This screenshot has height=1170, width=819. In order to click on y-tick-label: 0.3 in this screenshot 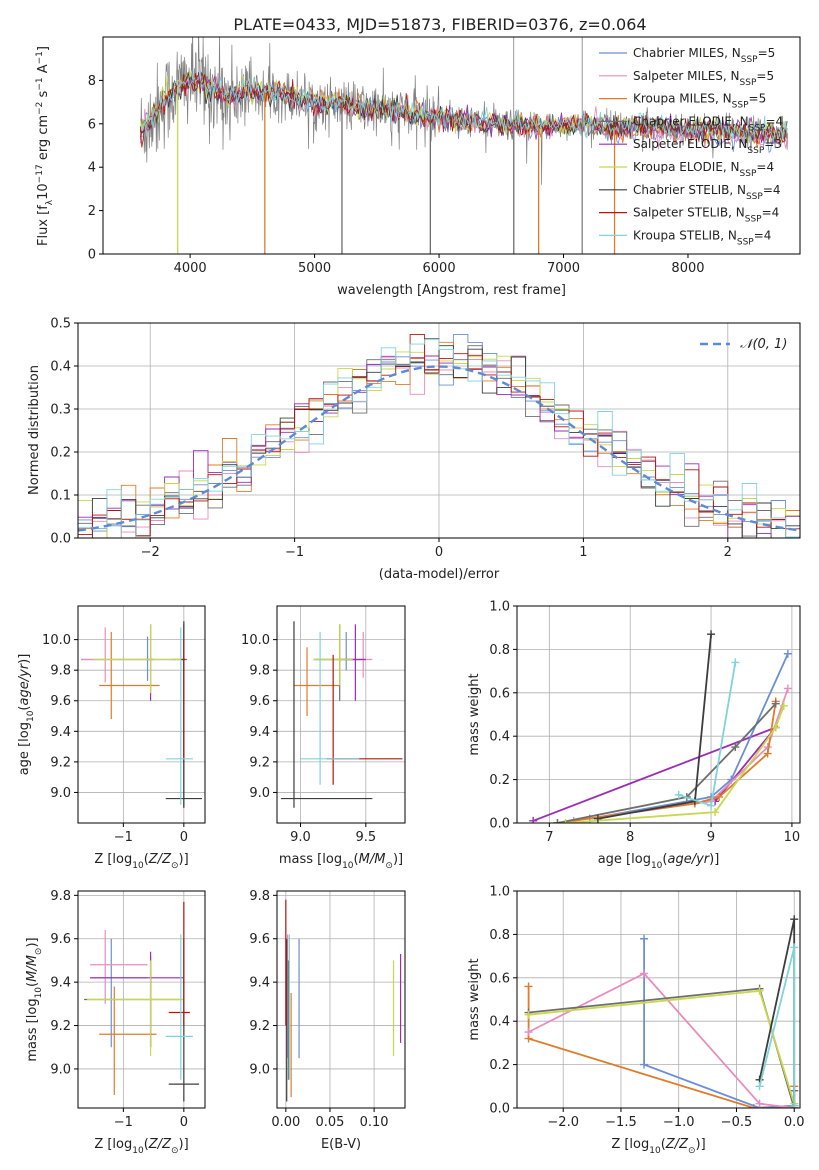, I will do `click(60, 410)`.